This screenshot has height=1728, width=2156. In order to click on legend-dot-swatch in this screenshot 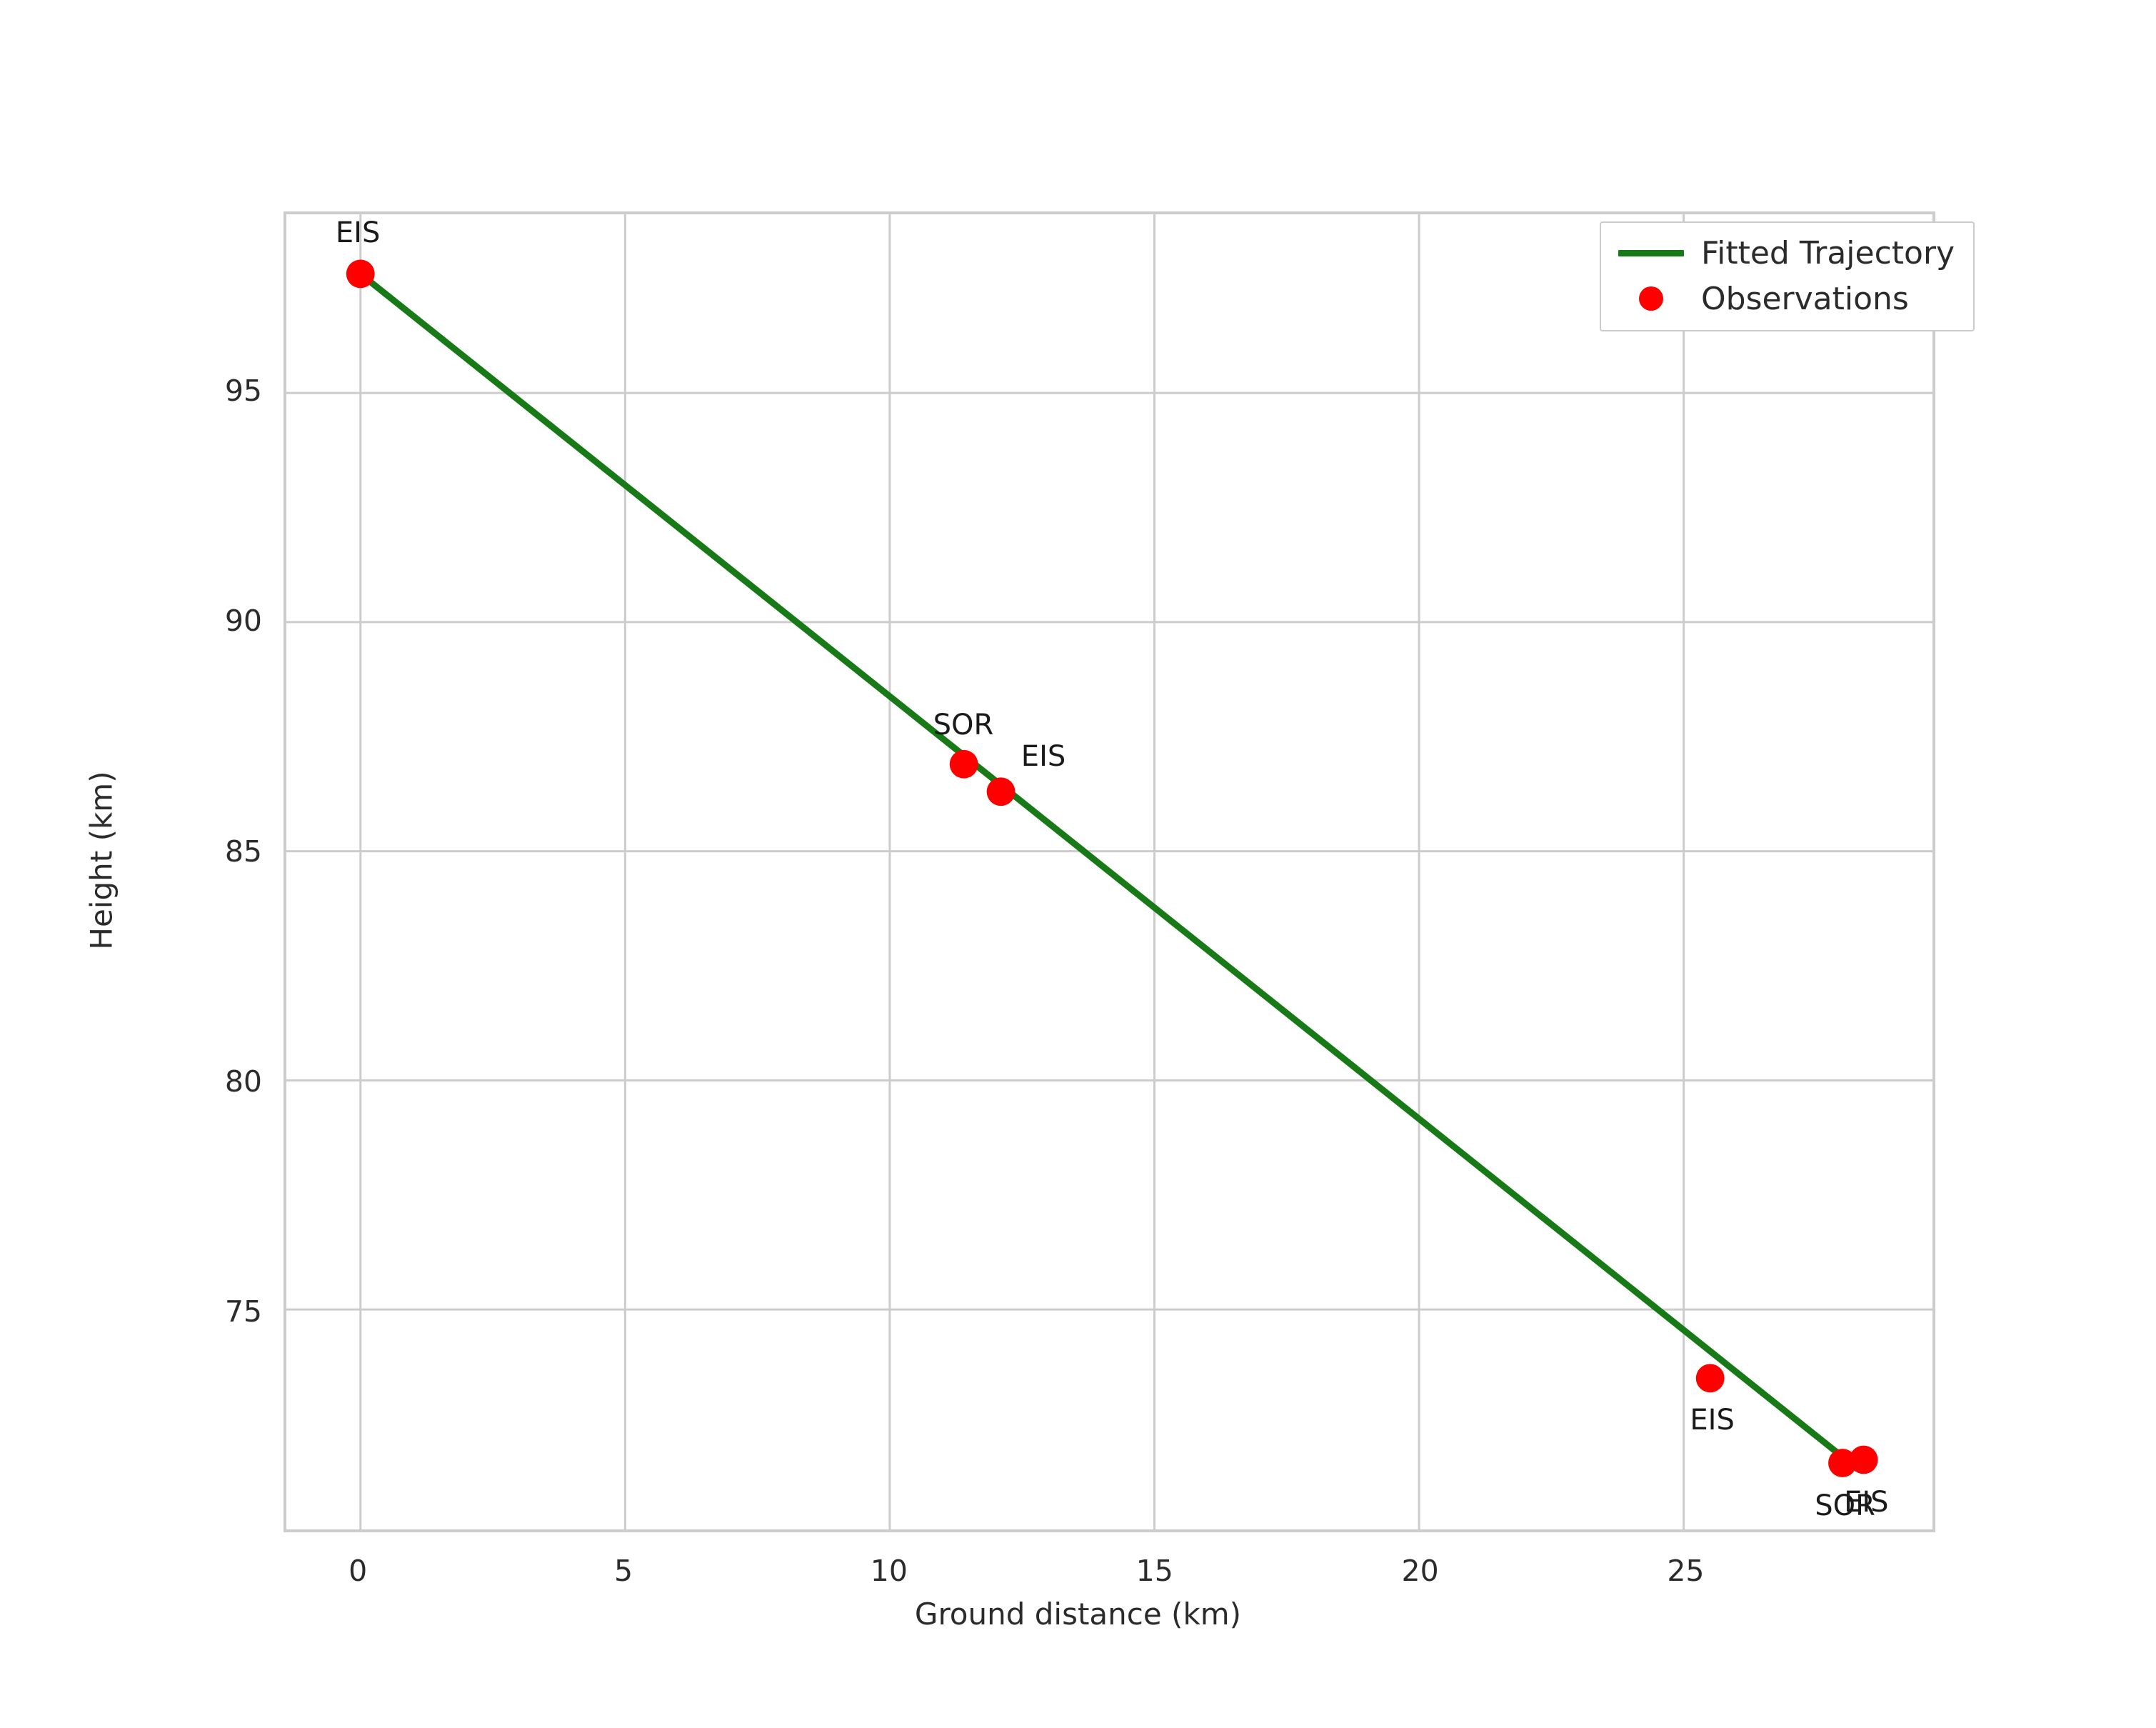, I will do `click(1651, 298)`.